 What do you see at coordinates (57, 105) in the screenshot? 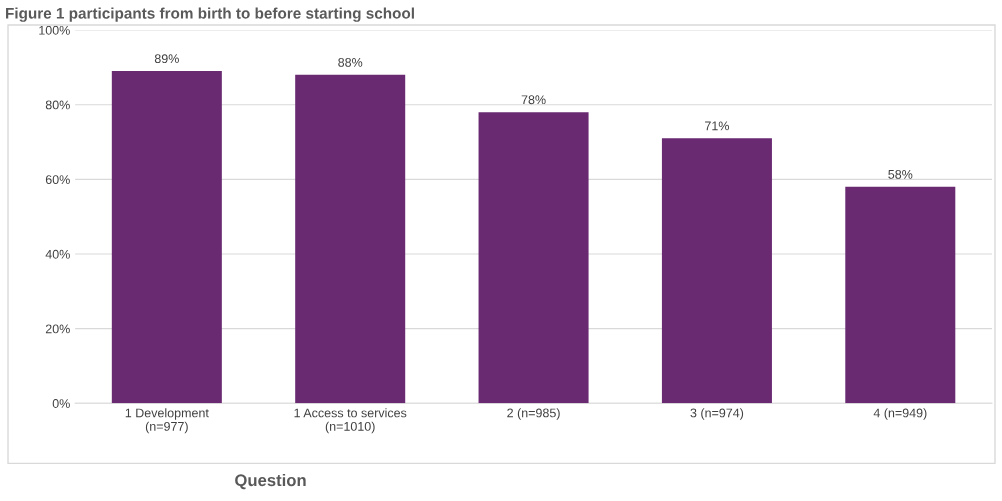
I see `y-tick-label: 80%` at bounding box center [57, 105].